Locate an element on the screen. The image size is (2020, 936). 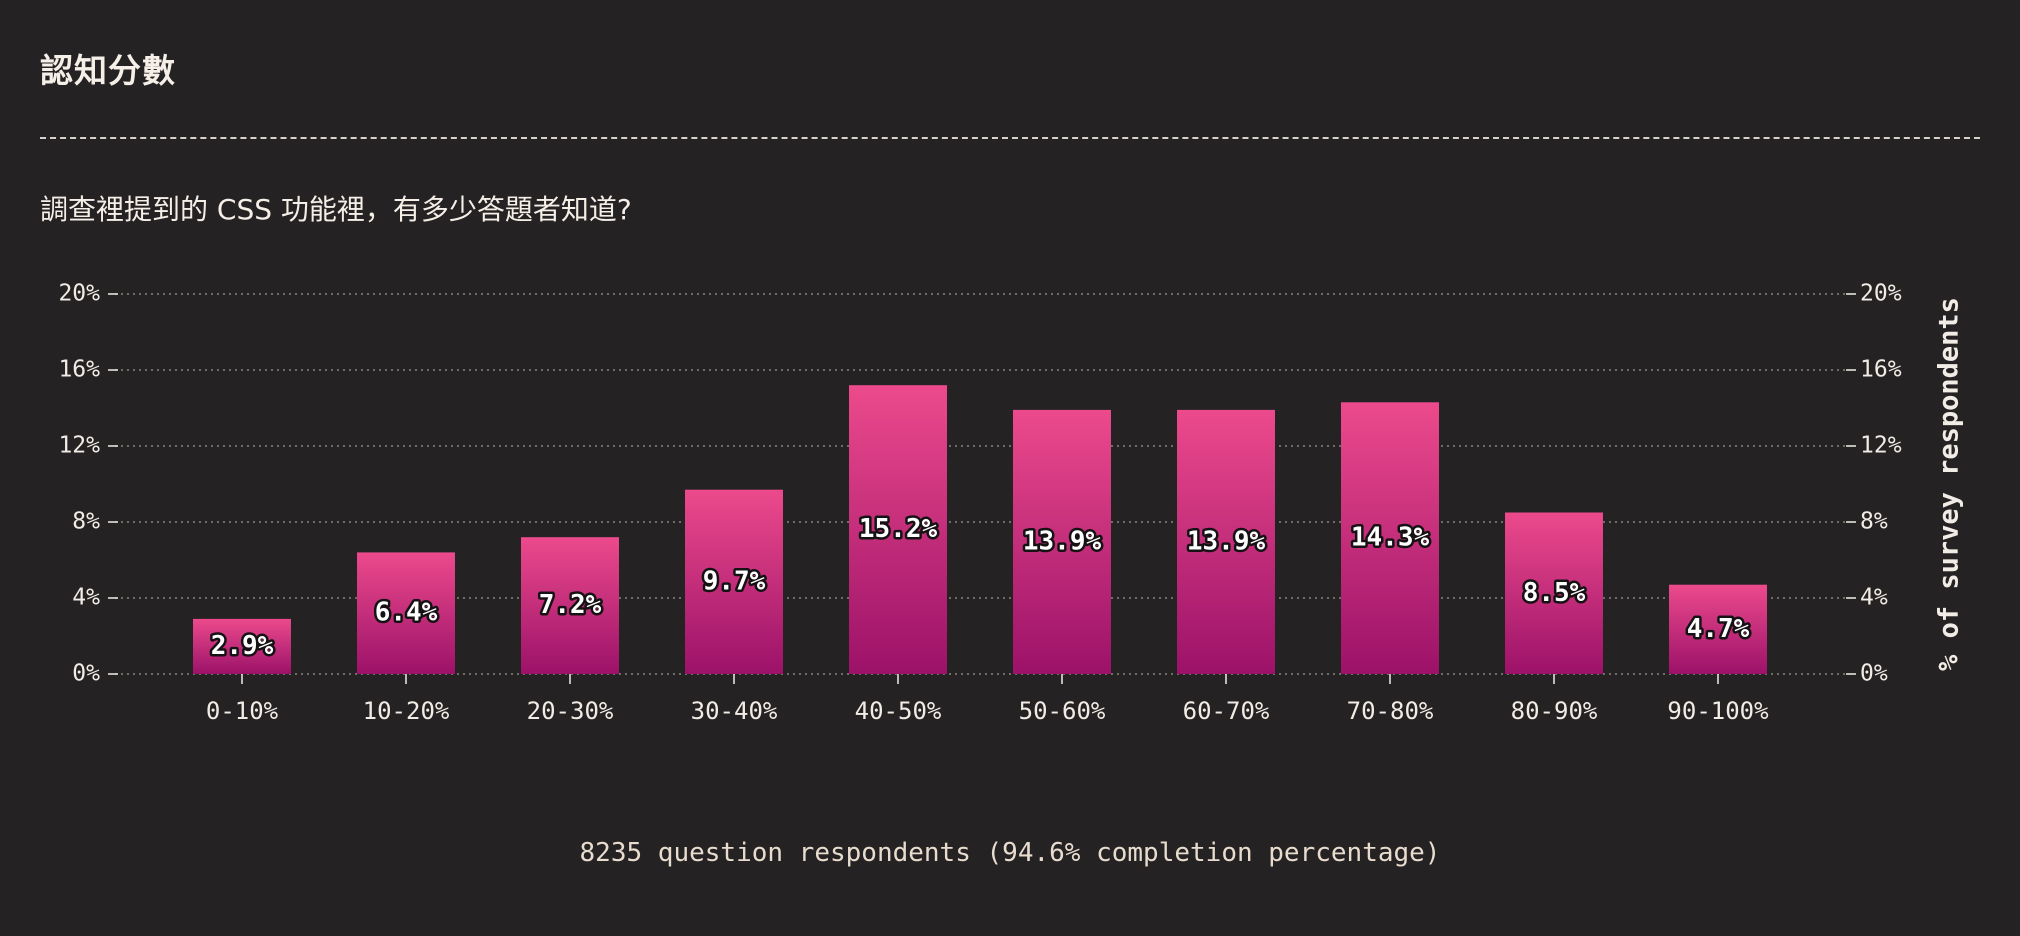
y-tick-label-right: 20% is located at coordinates (1881, 294).